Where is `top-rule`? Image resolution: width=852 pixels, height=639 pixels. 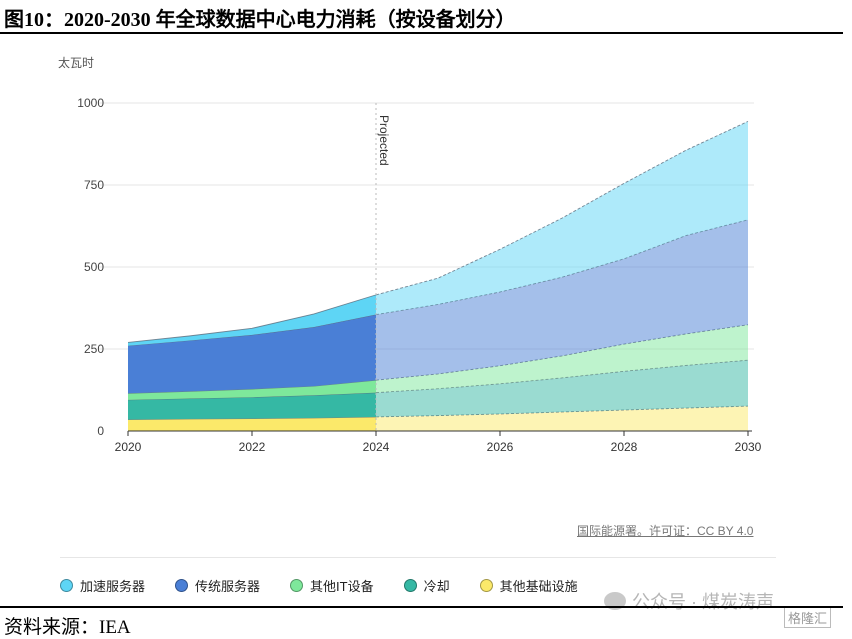
top-rule is located at coordinates (421, 33).